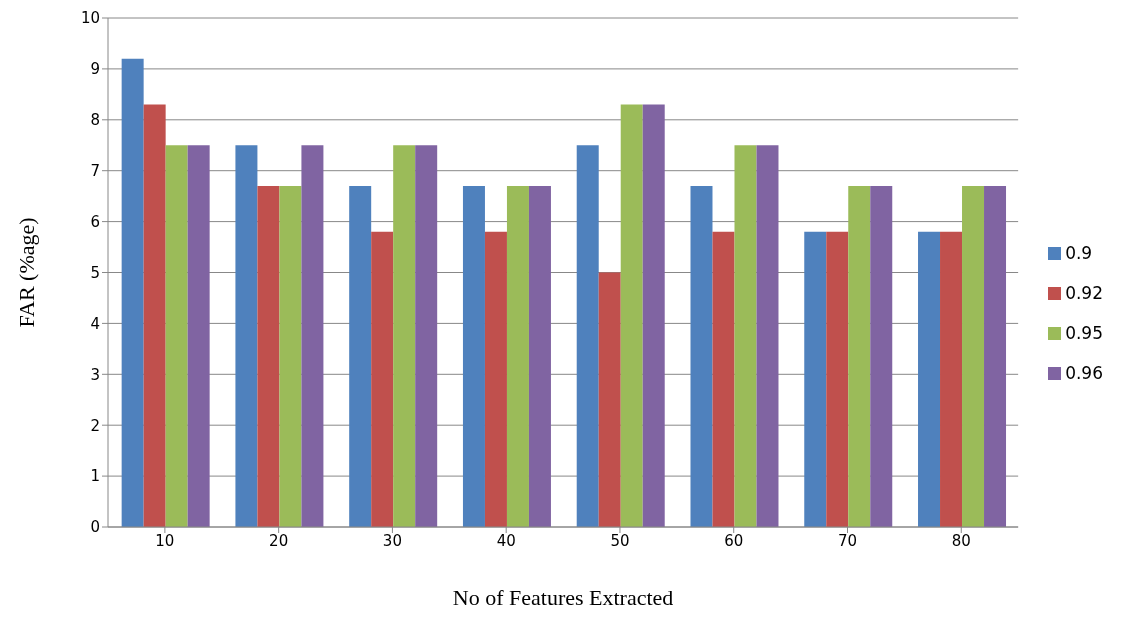 The width and height of the screenshot is (1131, 625). What do you see at coordinates (620, 540) in the screenshot?
I see `x-tick-label: 50` at bounding box center [620, 540].